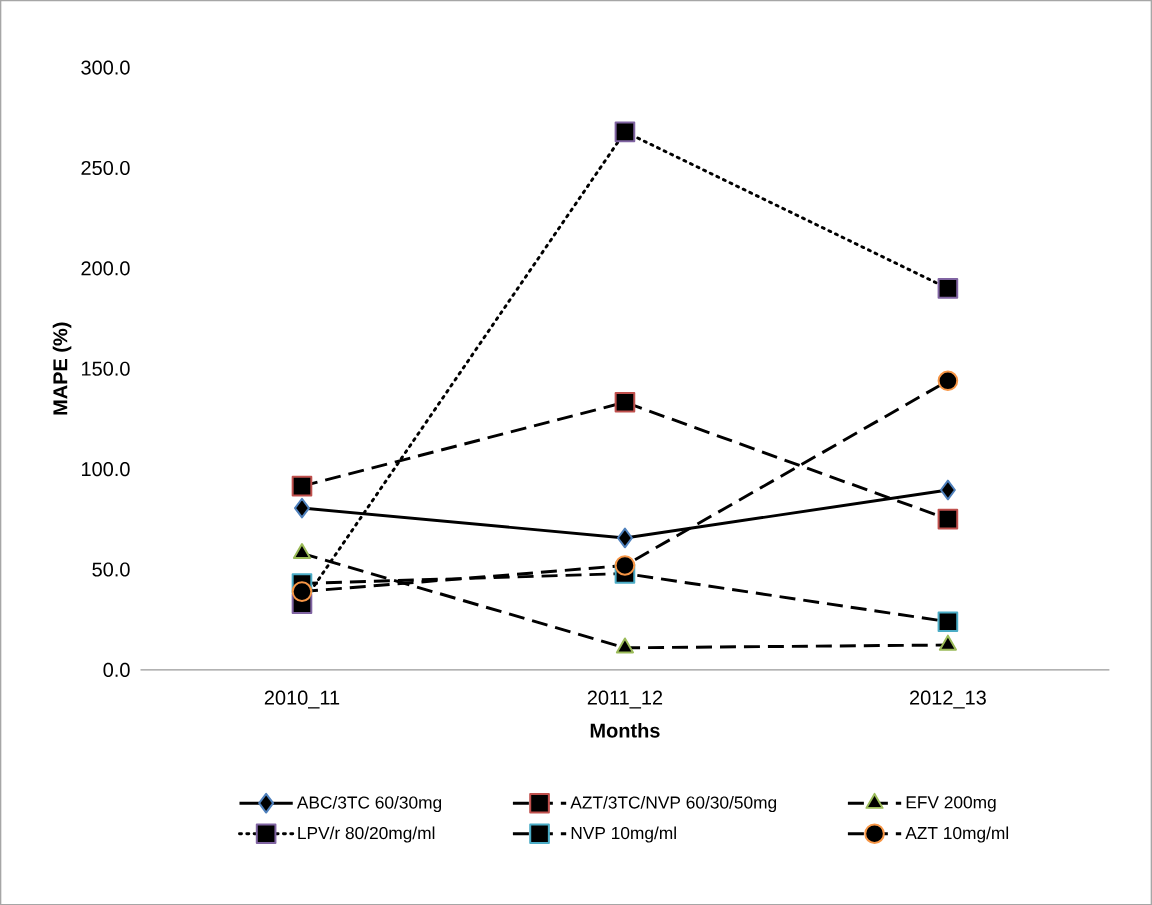 This screenshot has width=1152, height=905. I want to click on y-tick-label: 50.0, so click(111, 569).